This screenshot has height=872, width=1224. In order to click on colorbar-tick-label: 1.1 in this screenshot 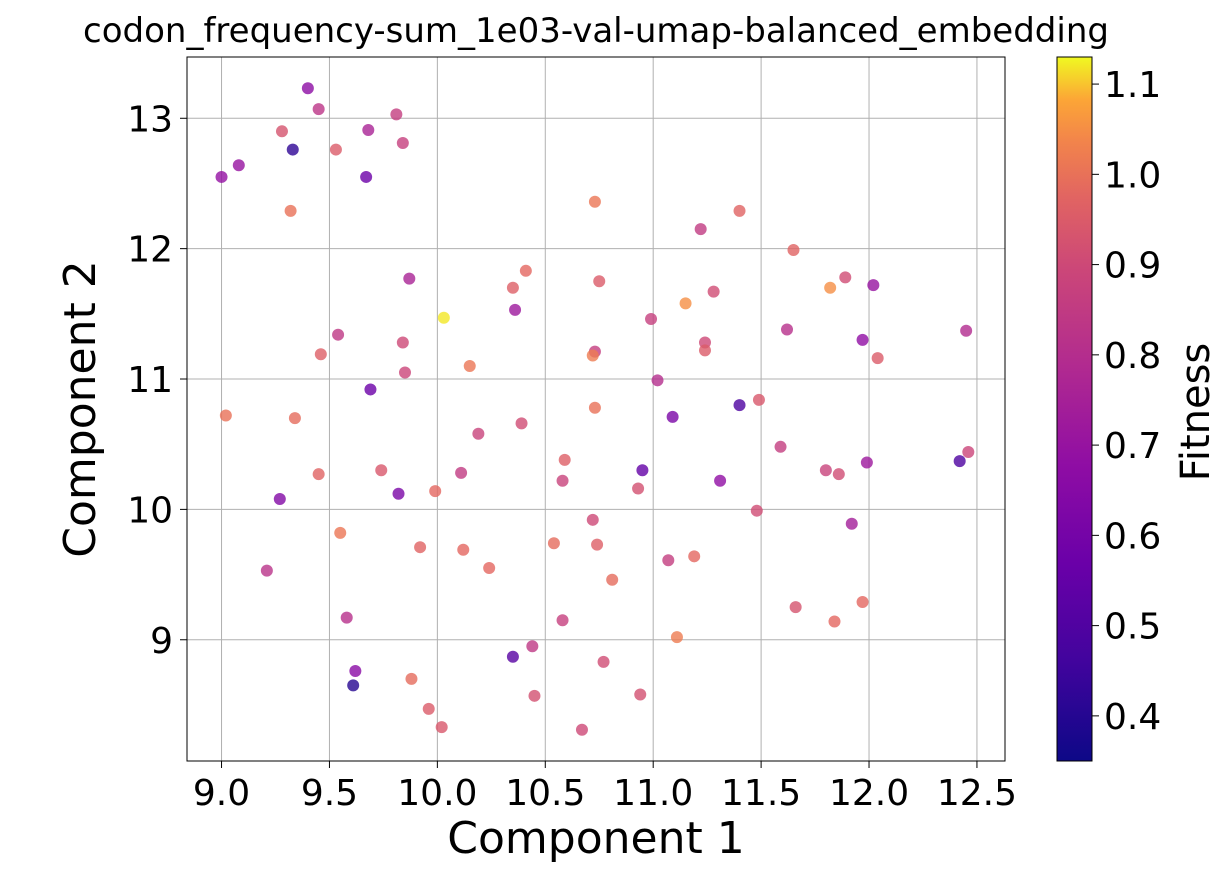, I will do `click(1132, 85)`.